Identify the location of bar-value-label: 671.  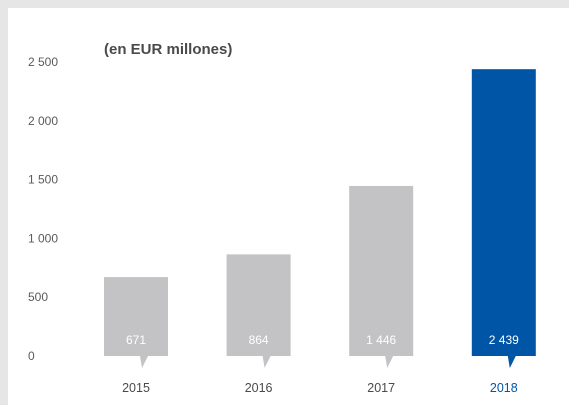
(136, 340).